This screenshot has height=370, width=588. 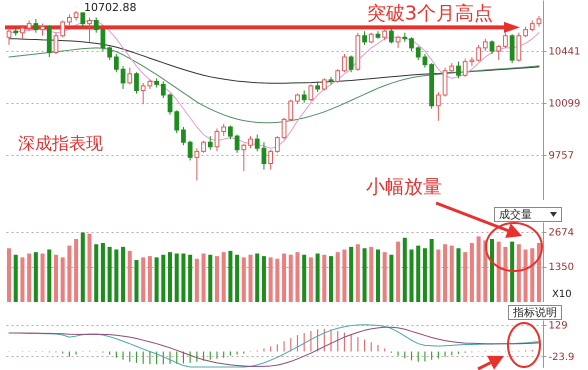 What do you see at coordinates (564, 52) in the screenshot?
I see `y-tick-label: 10441` at bounding box center [564, 52].